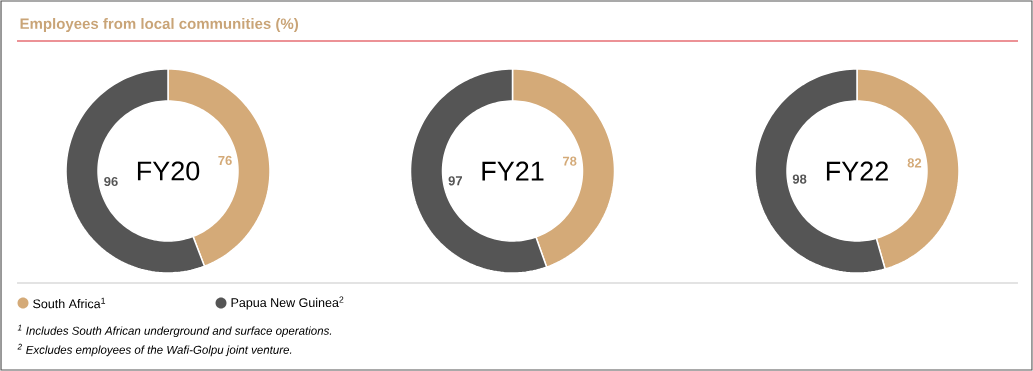 The height and width of the screenshot is (371, 1033). Describe the element at coordinates (69, 303) in the screenshot. I see `legend-label: South Africa$^{1}$` at that location.